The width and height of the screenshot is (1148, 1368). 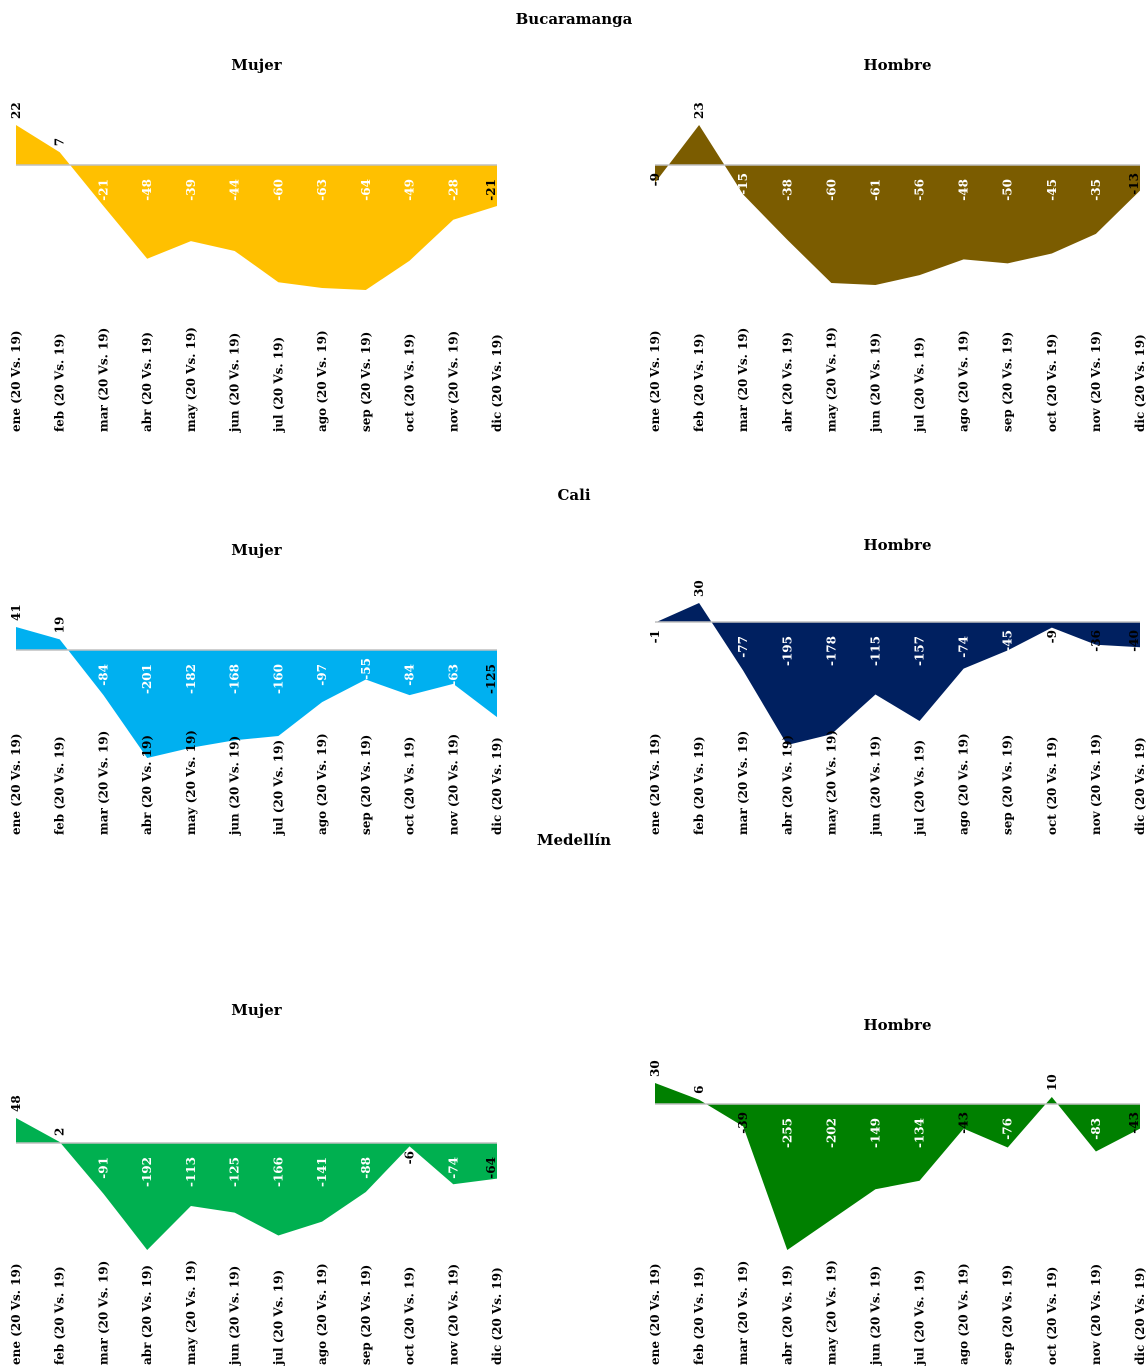 What do you see at coordinates (831, 1133) in the screenshot?
I see `data-label: -202` at bounding box center [831, 1133].